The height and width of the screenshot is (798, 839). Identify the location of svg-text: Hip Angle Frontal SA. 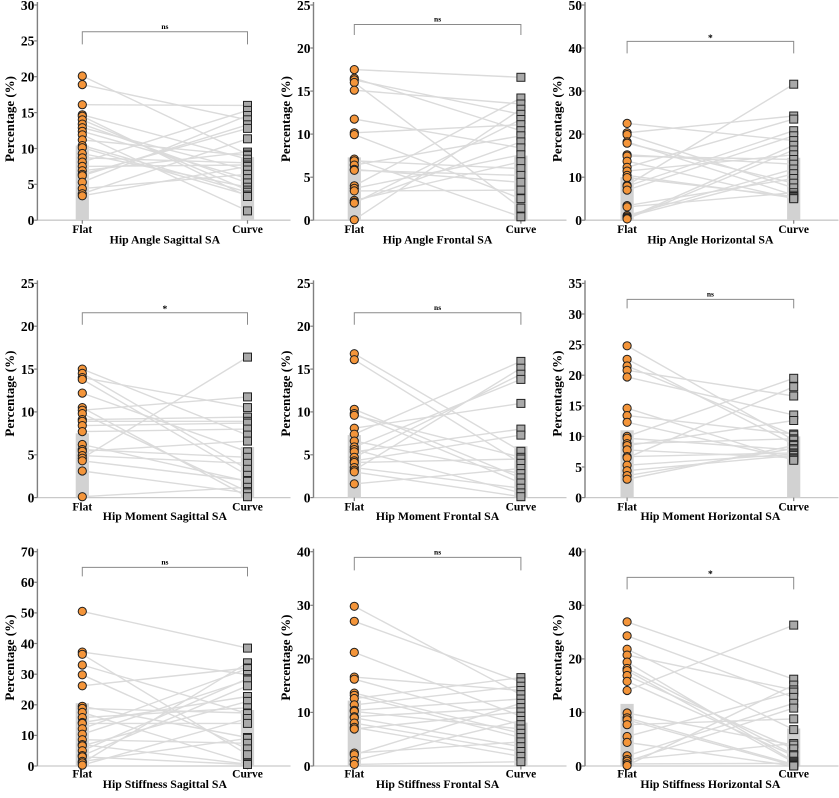
(438, 240).